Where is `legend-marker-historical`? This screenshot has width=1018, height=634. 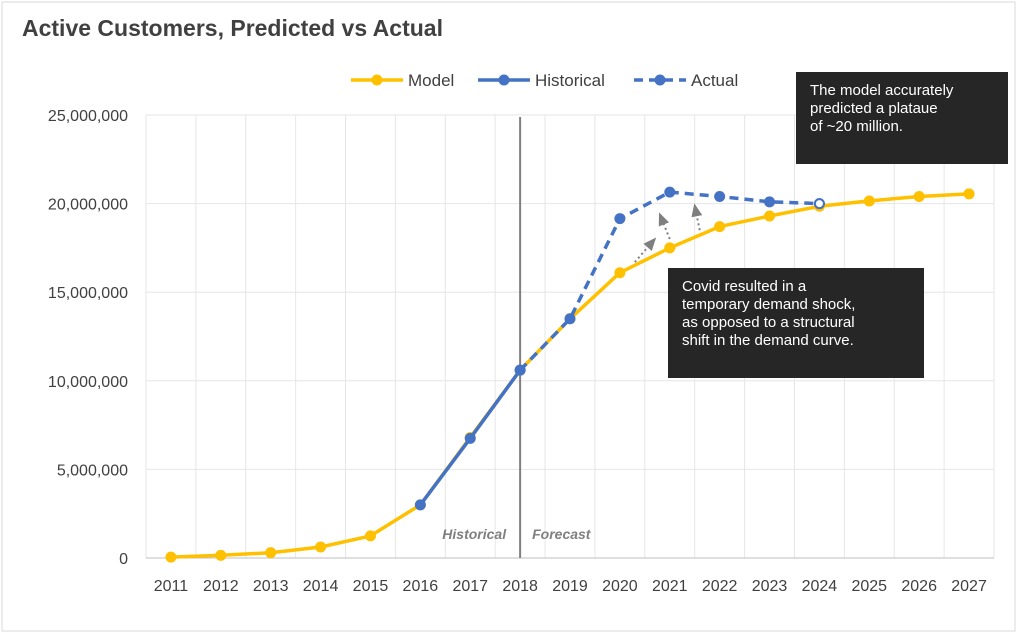 legend-marker-historical is located at coordinates (504, 80).